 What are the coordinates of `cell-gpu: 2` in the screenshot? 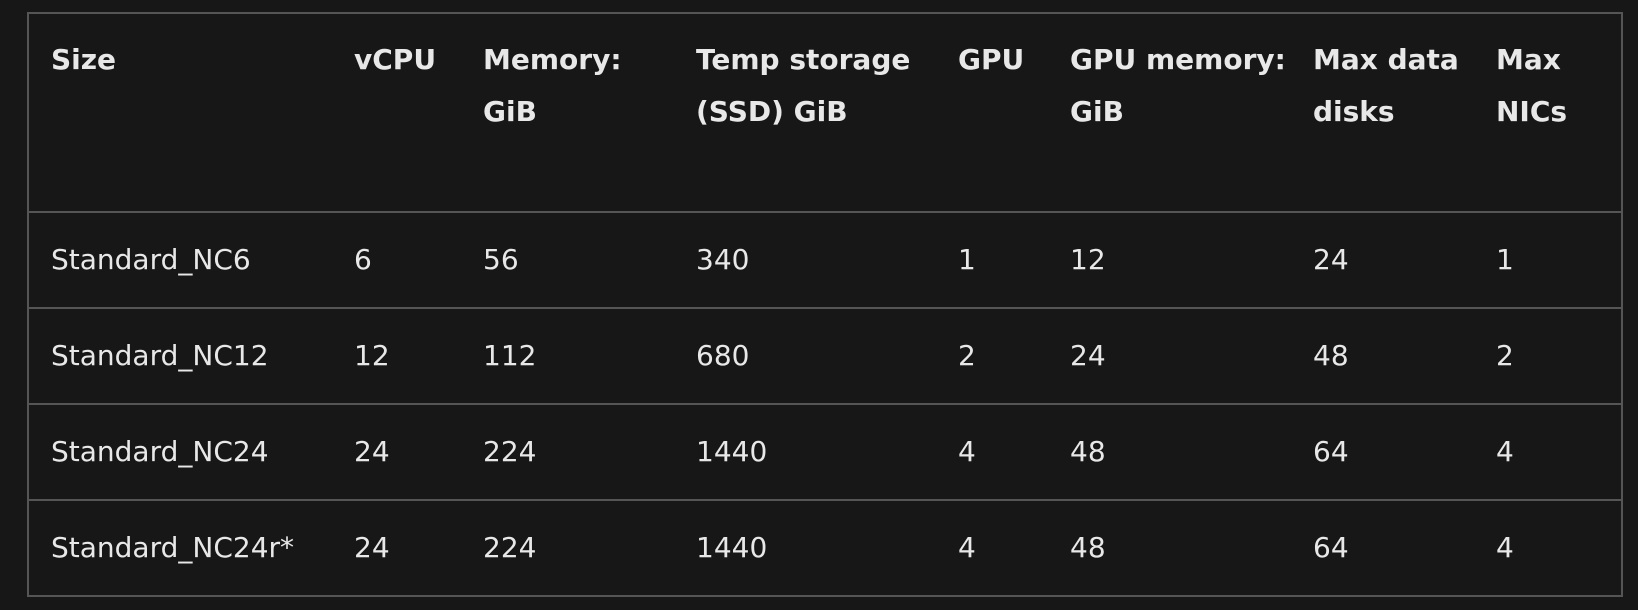 It's located at (992, 355).